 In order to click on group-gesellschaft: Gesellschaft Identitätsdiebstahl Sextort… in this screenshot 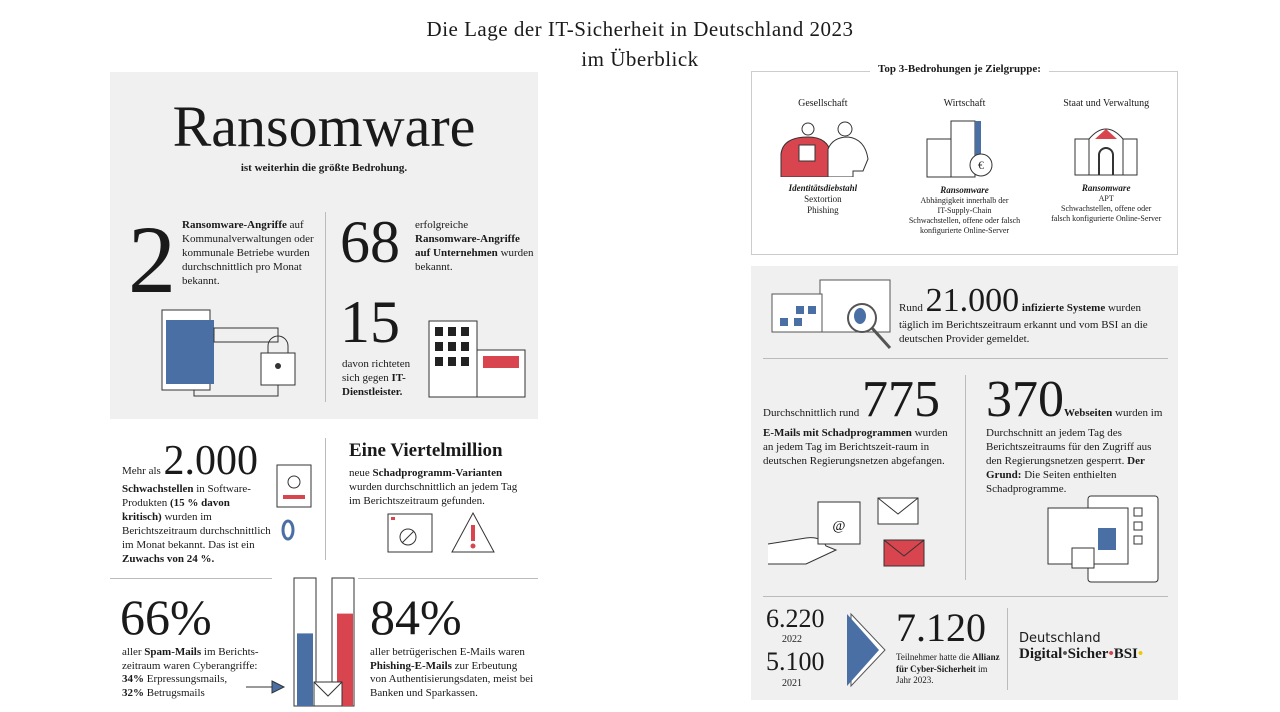, I will do `click(823, 167)`.